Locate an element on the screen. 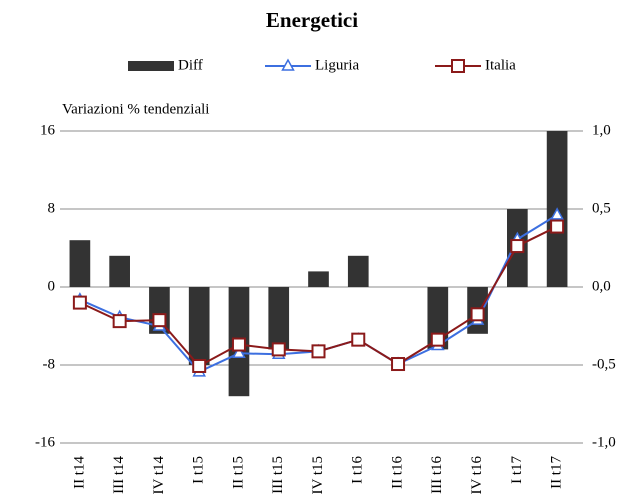 This screenshot has width=624, height=502. y-tick-label: -16 is located at coordinates (45, 442).